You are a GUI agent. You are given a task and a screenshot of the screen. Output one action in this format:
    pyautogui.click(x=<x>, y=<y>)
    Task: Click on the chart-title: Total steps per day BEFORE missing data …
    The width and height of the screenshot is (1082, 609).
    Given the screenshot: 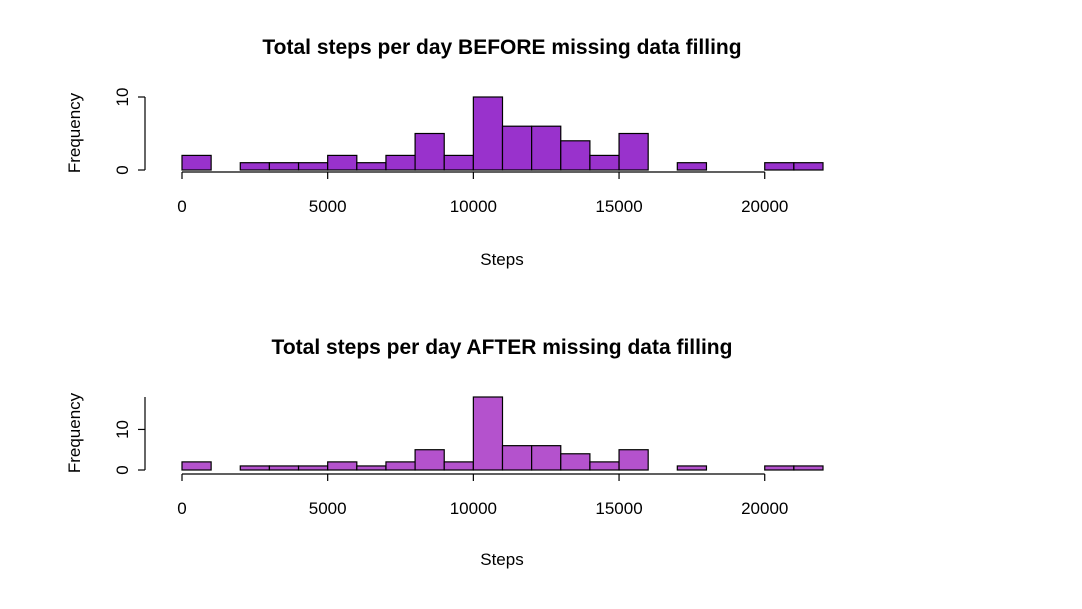 What is the action you would take?
    pyautogui.click(x=501, y=47)
    